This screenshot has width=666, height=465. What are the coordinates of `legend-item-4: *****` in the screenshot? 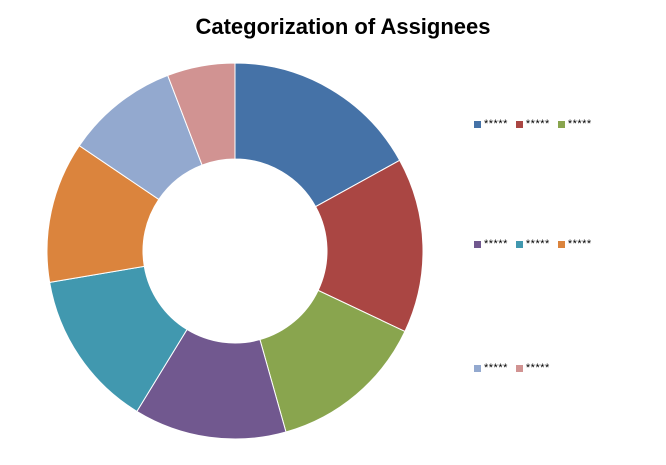 It's located at (491, 244).